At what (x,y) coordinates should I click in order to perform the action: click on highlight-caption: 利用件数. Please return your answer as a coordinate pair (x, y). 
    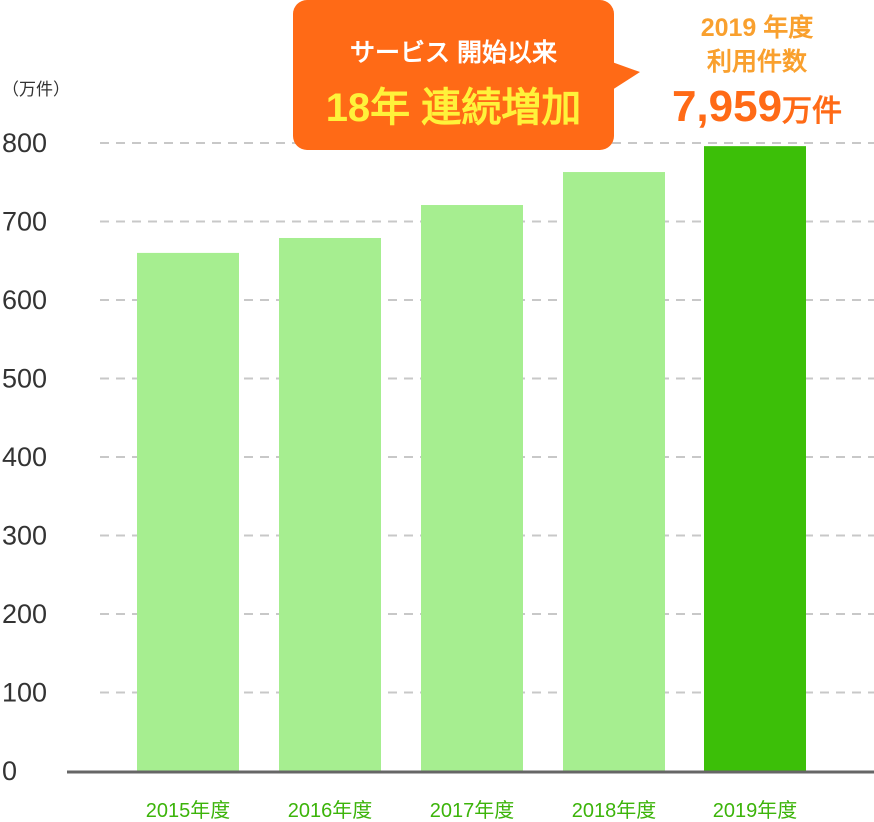
    Looking at the image, I should click on (756, 62).